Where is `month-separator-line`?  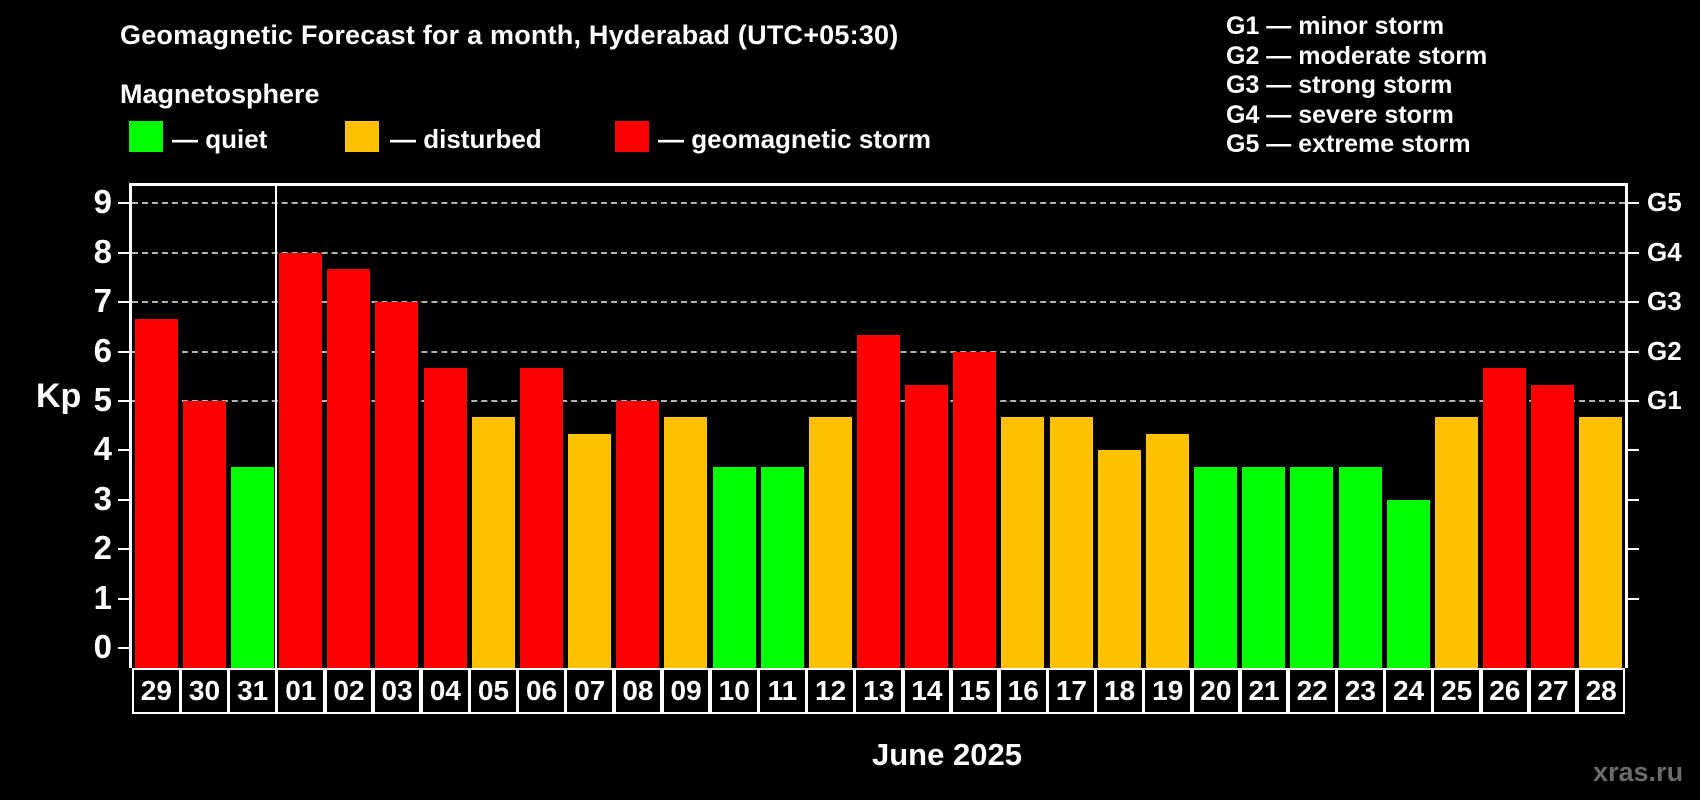 month-separator-line is located at coordinates (276, 427).